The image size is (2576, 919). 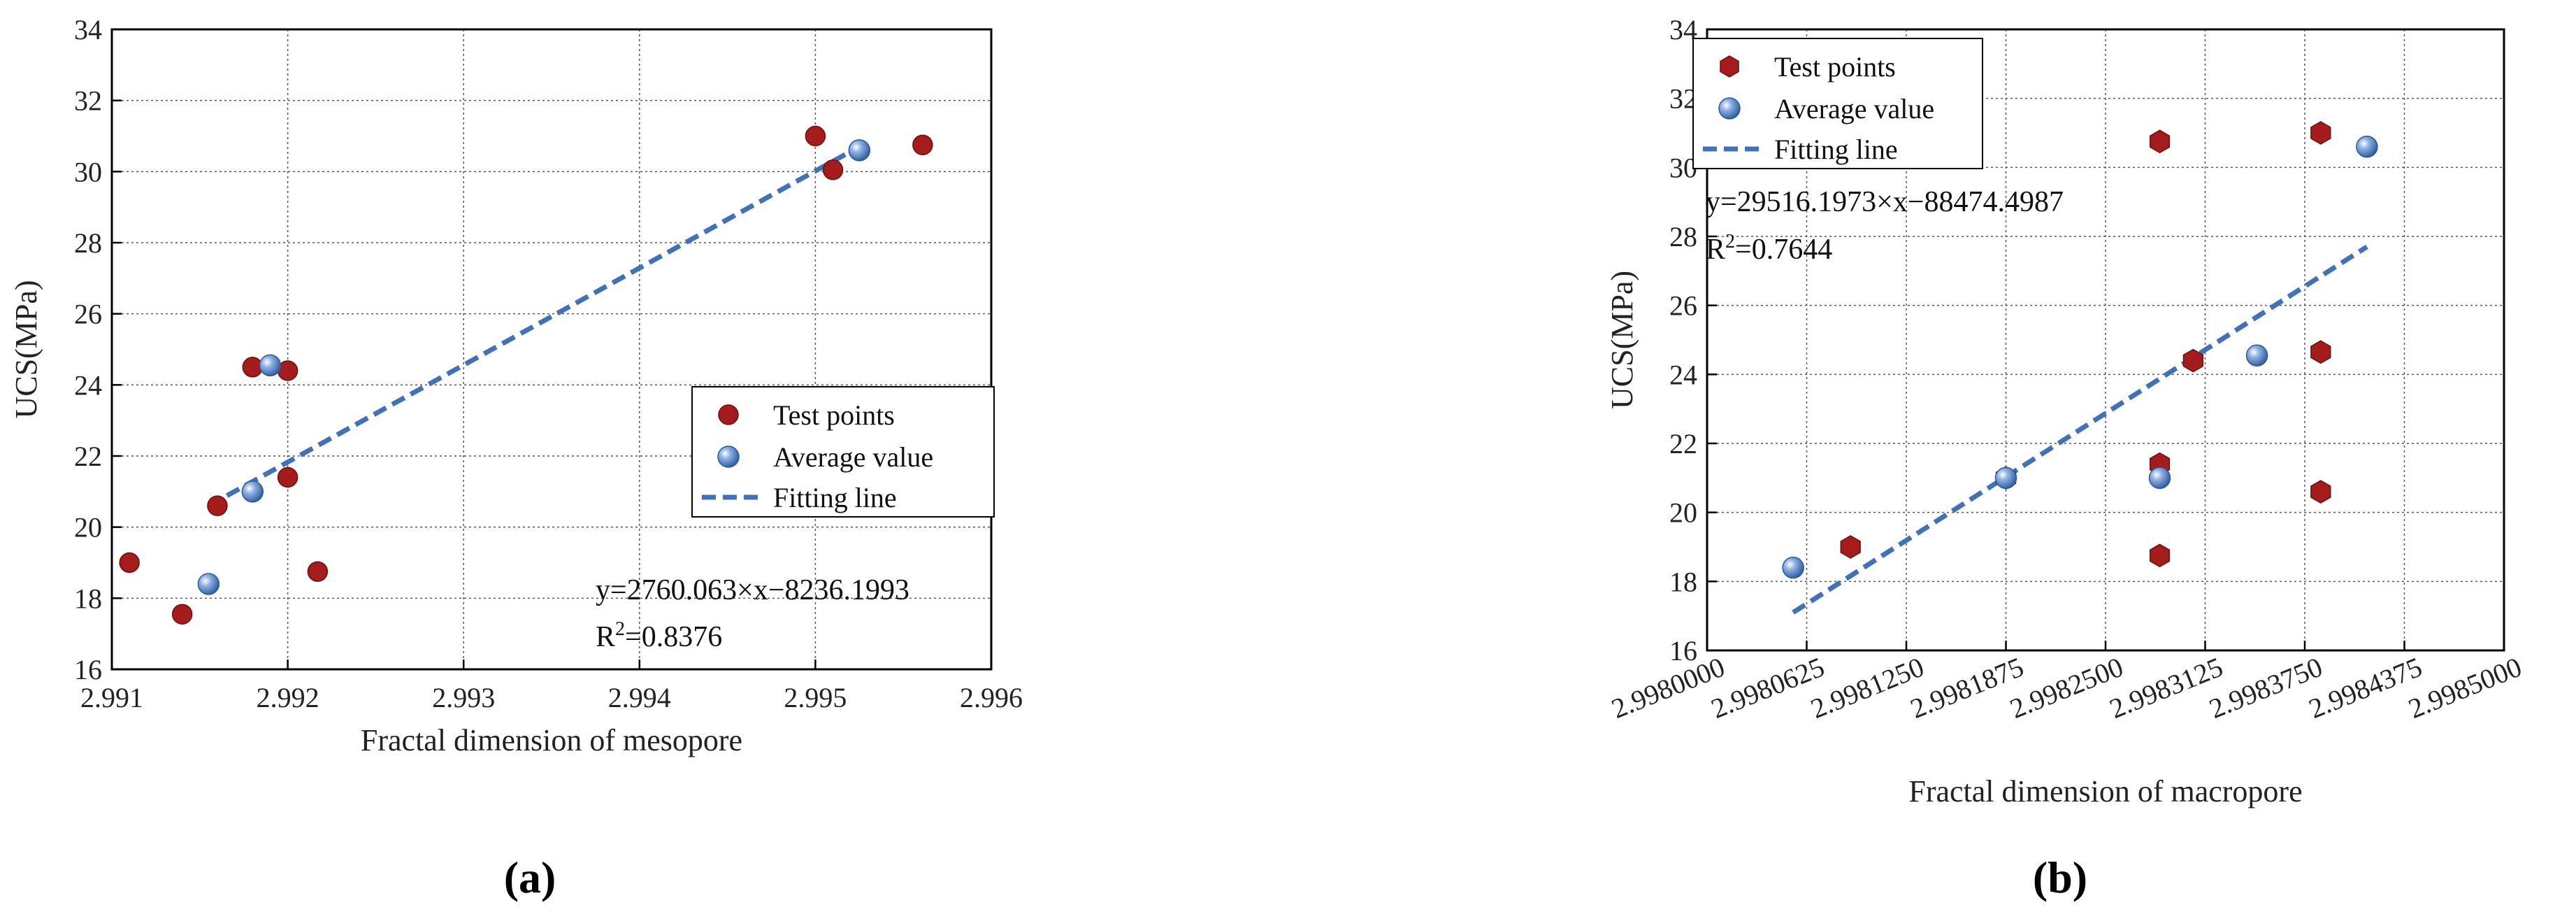 I want to click on marks-b, so click(x=2080, y=368).